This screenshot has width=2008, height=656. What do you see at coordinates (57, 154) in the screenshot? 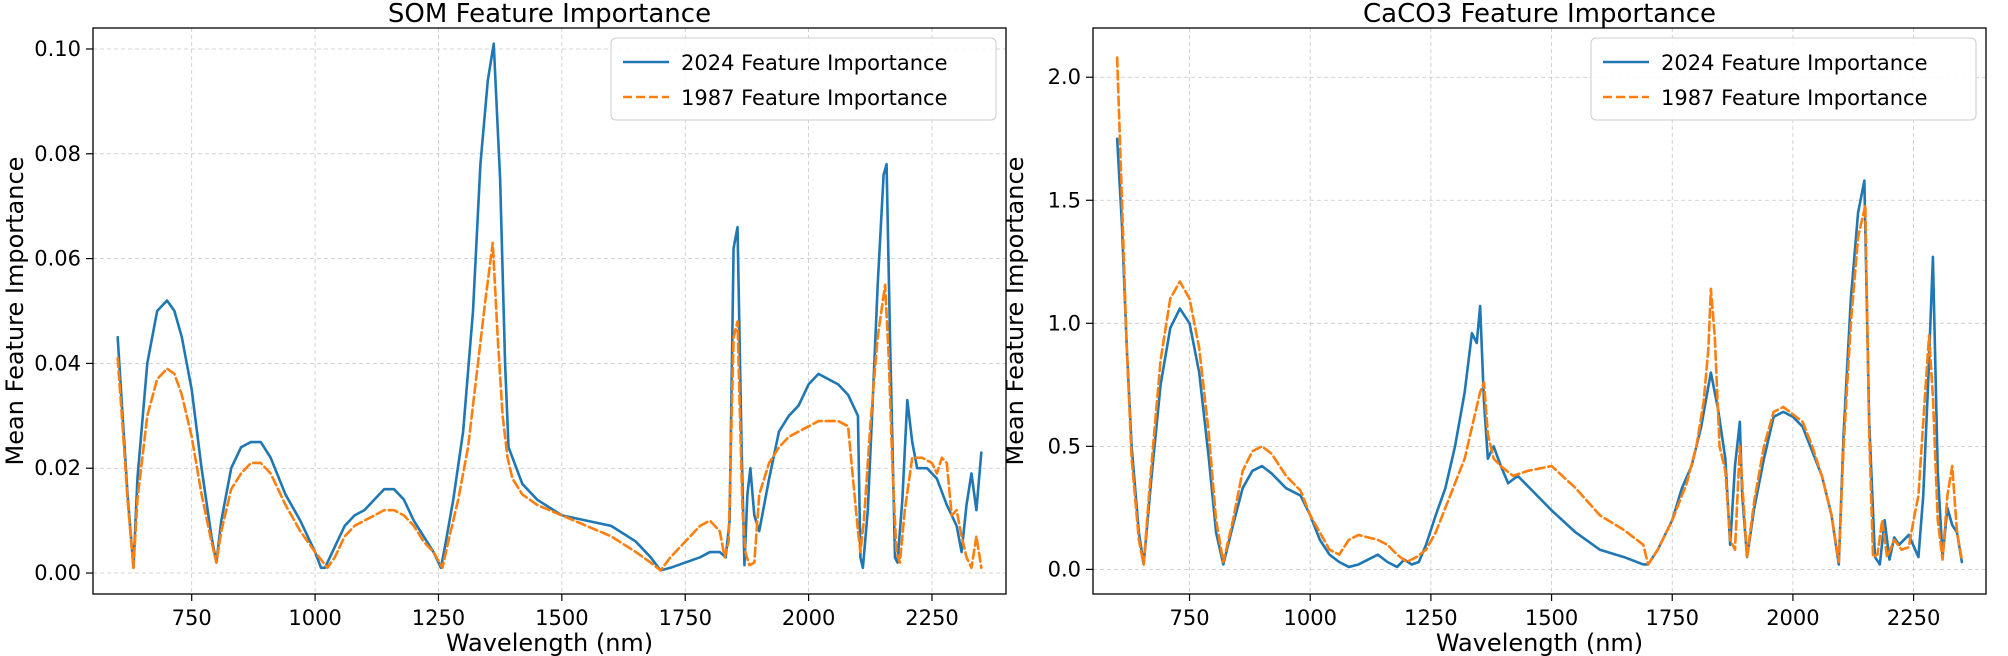
I see `y-tick-label: 0.08` at bounding box center [57, 154].